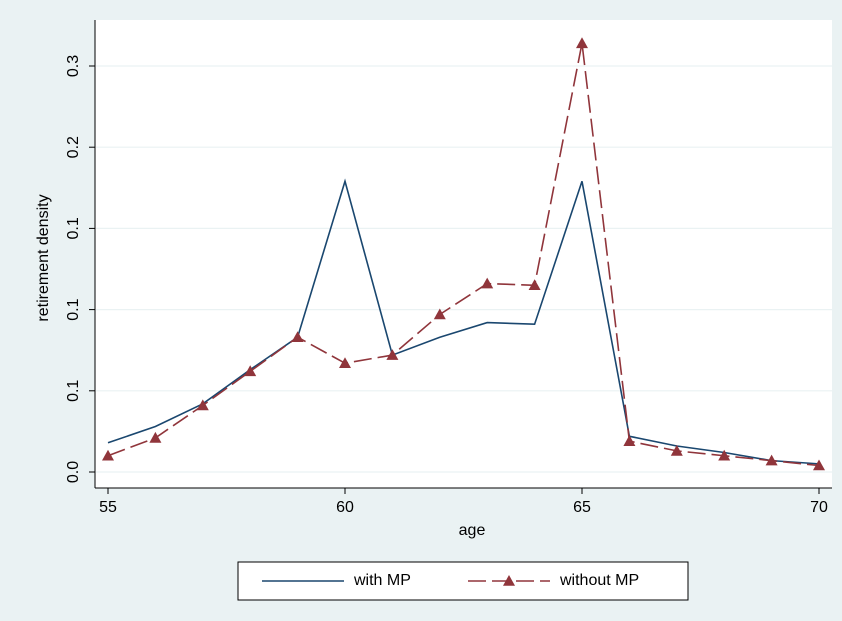 The width and height of the screenshot is (842, 621). What do you see at coordinates (382, 580) in the screenshot?
I see `legend-label: with MP` at bounding box center [382, 580].